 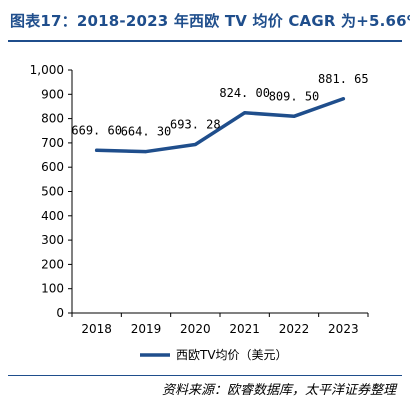 I want to click on y-tick-label: 700, so click(x=52, y=143).